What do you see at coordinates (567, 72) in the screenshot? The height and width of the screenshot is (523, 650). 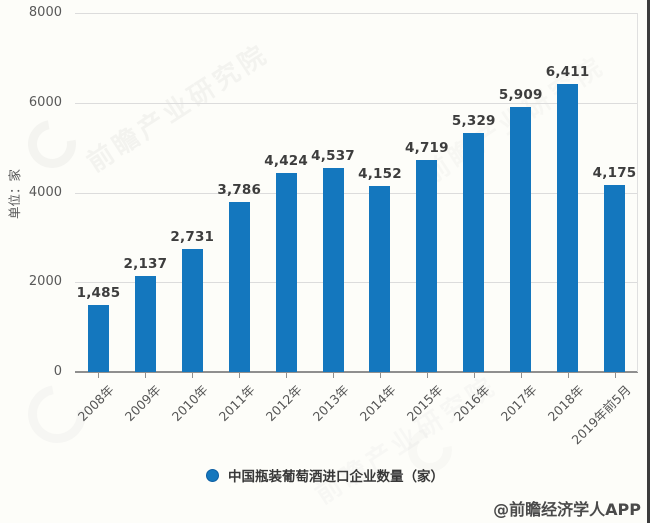 I see `bar-value-label: 6,411` at bounding box center [567, 72].